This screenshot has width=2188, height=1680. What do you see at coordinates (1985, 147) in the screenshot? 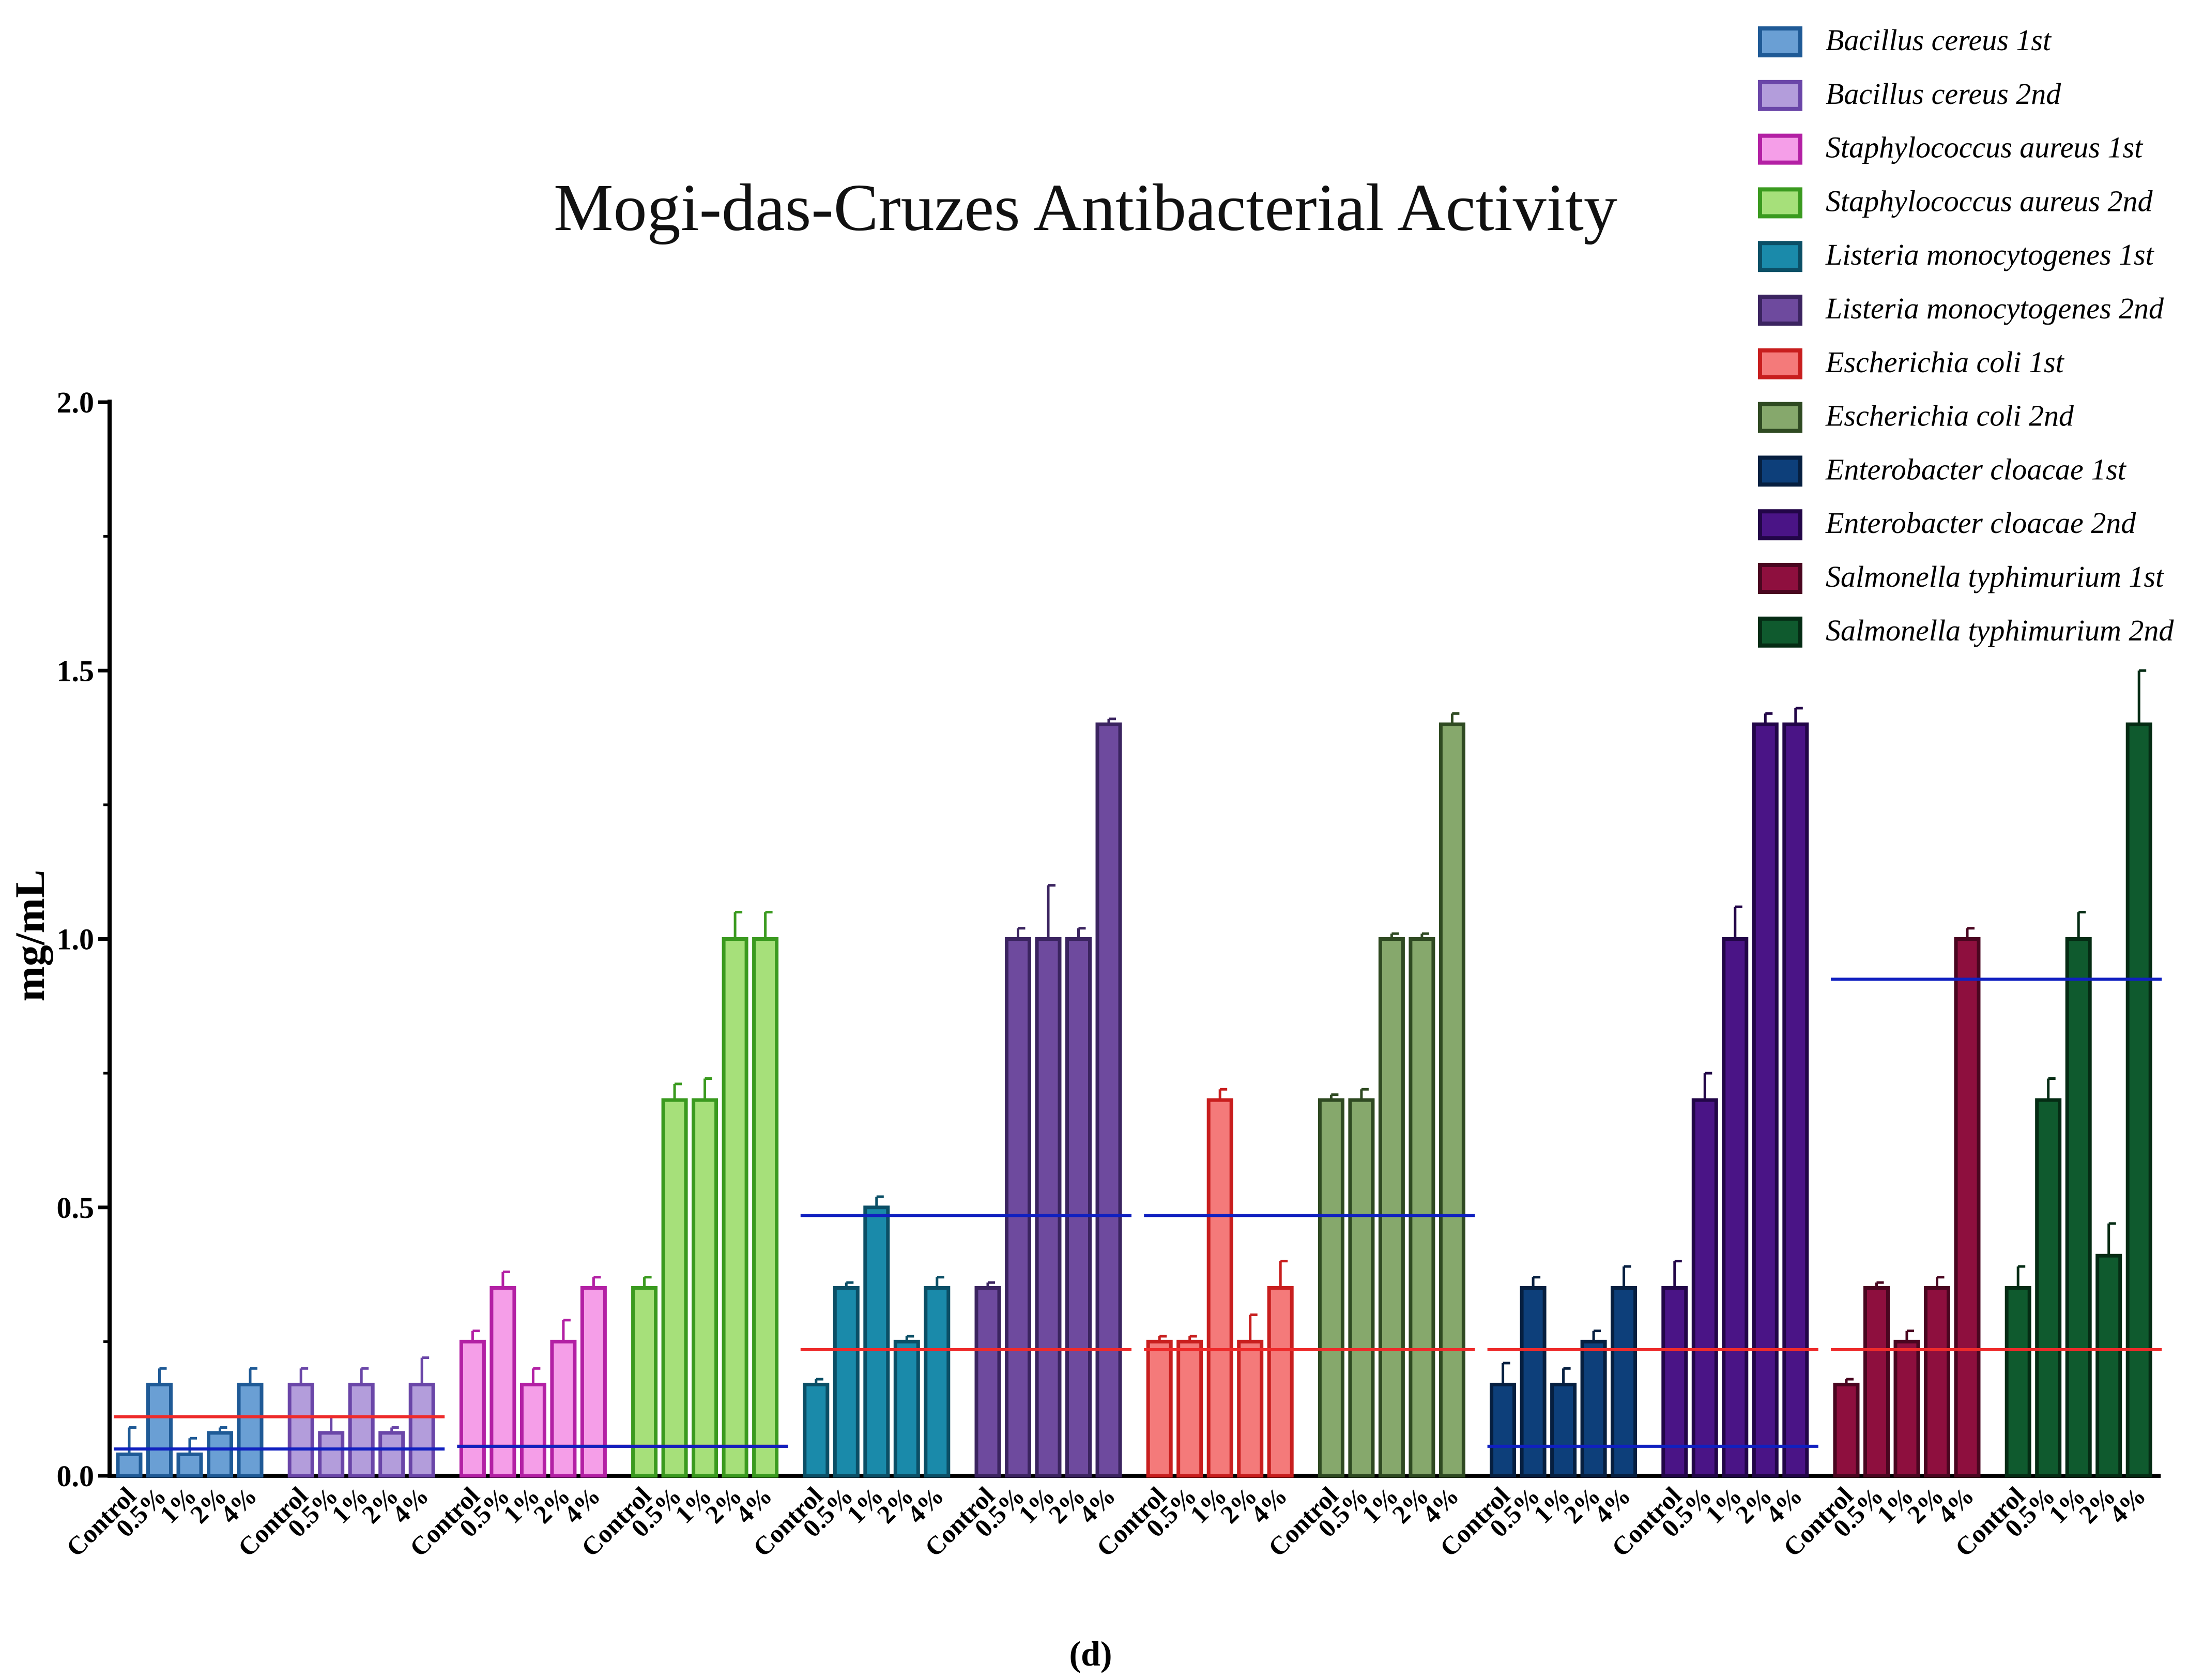
I see `legend-label: Staphylococcus aureus 1st` at bounding box center [1985, 147].